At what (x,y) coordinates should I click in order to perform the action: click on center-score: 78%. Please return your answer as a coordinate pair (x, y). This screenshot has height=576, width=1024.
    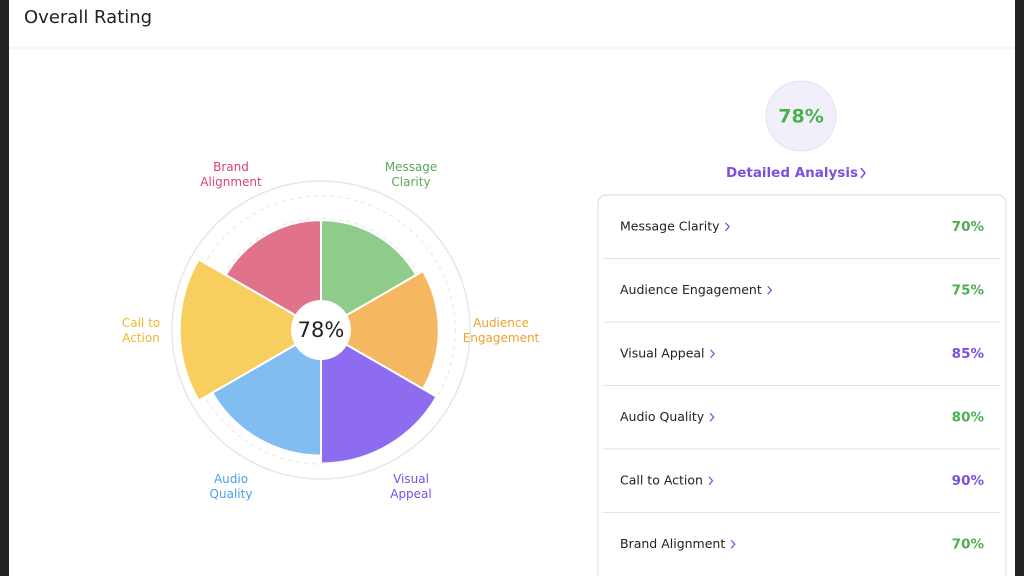
    Looking at the image, I should click on (321, 330).